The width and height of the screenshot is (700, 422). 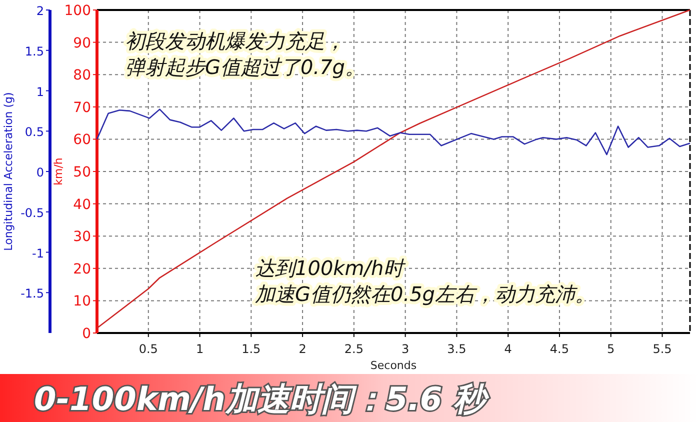 I want to click on x-tick-label: 2, so click(x=302, y=349).